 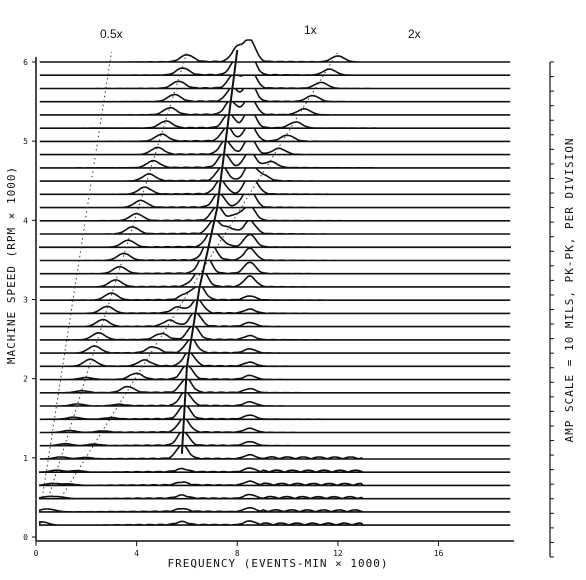 What do you see at coordinates (25, 458) in the screenshot?
I see `y-tick-label: 1` at bounding box center [25, 458].